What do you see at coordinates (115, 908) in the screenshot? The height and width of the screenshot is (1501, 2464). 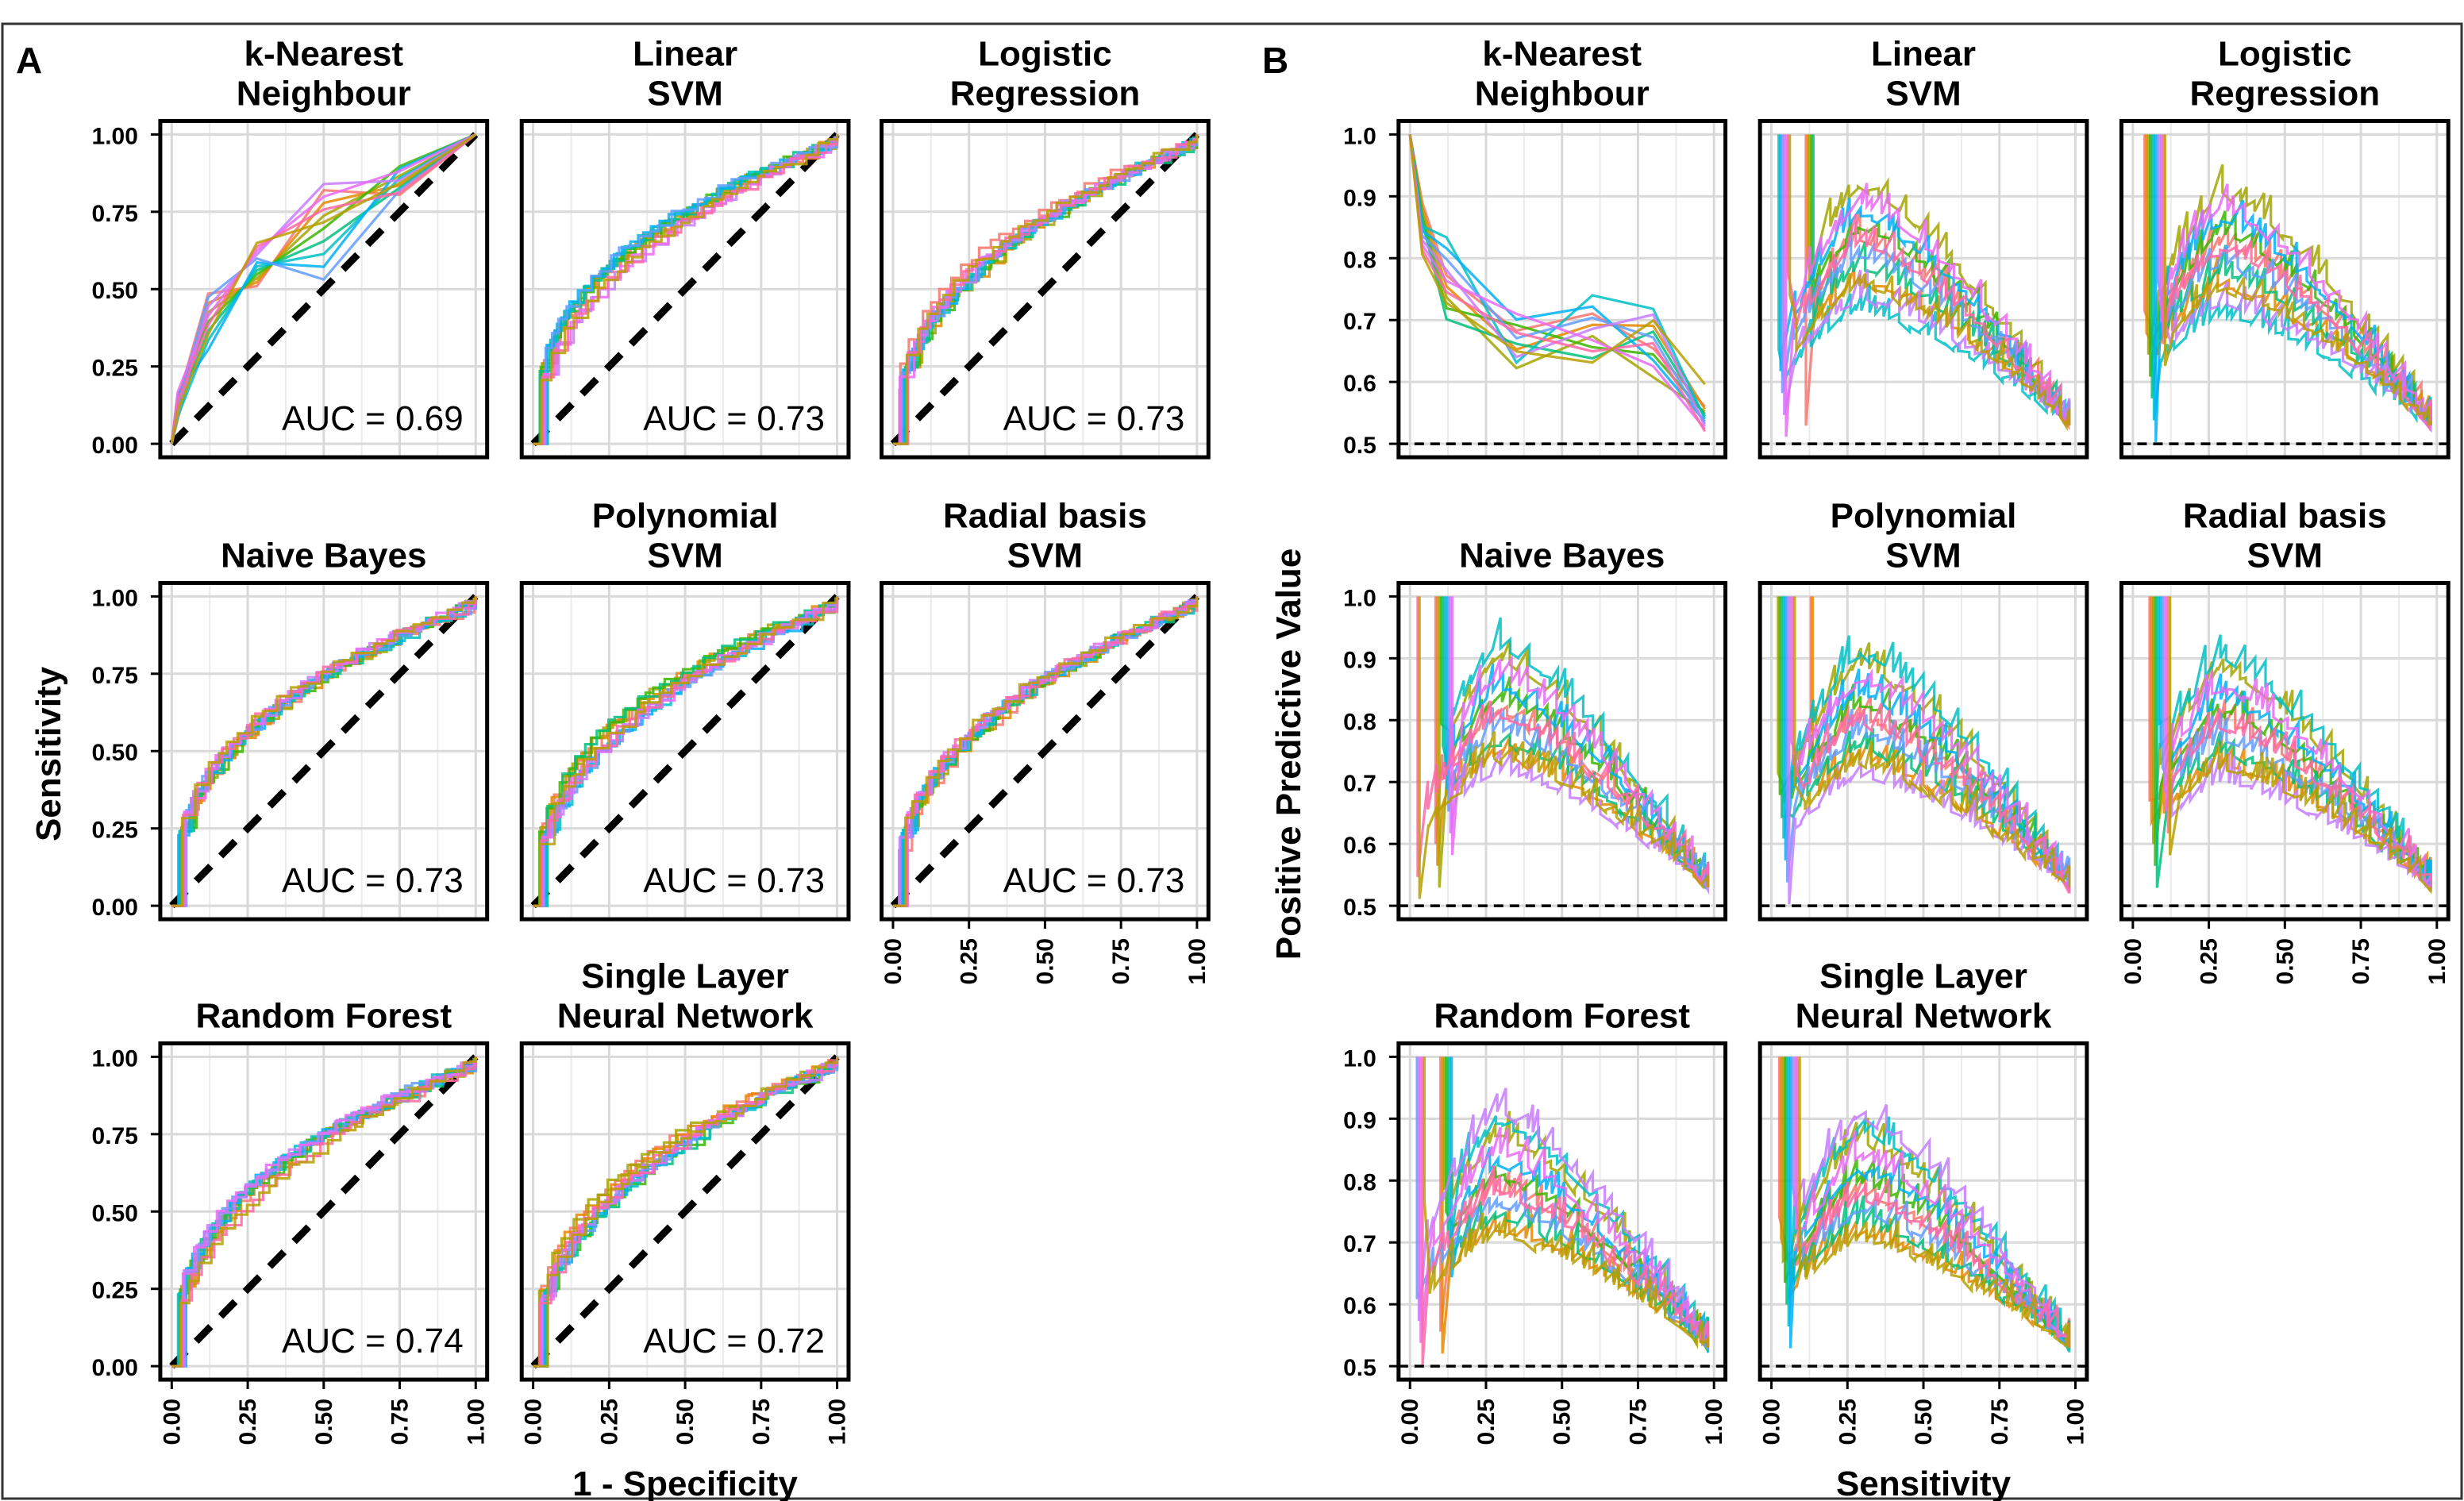 I see `y-tick-label: 0.00` at bounding box center [115, 908].